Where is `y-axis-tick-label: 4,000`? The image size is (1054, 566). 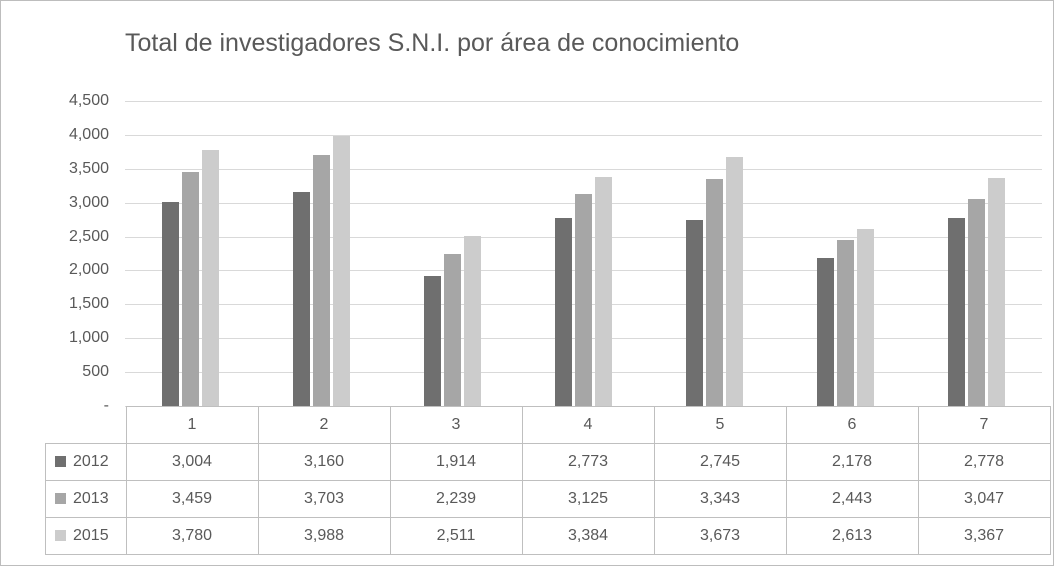
y-axis-tick-label: 4,000 is located at coordinates (88, 134).